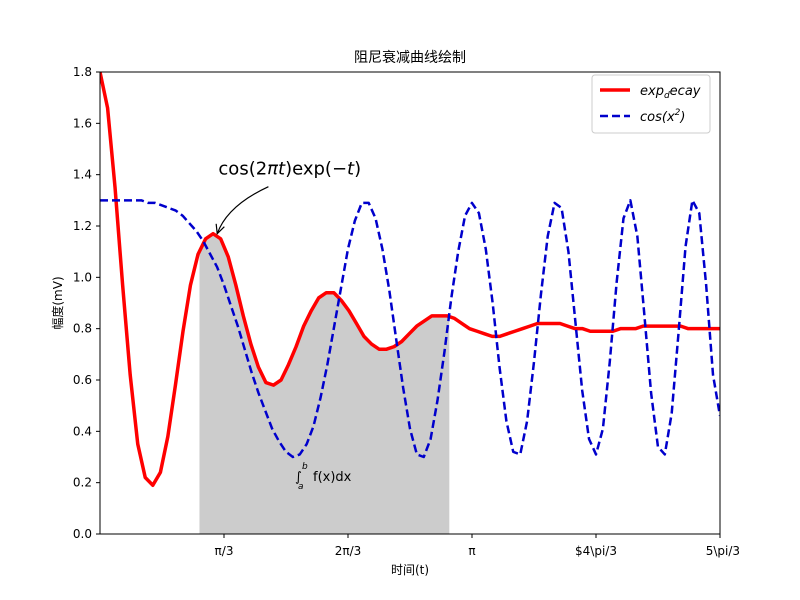  What do you see at coordinates (242, 210) in the screenshot?
I see `annotation-arrow-shaft` at bounding box center [242, 210].